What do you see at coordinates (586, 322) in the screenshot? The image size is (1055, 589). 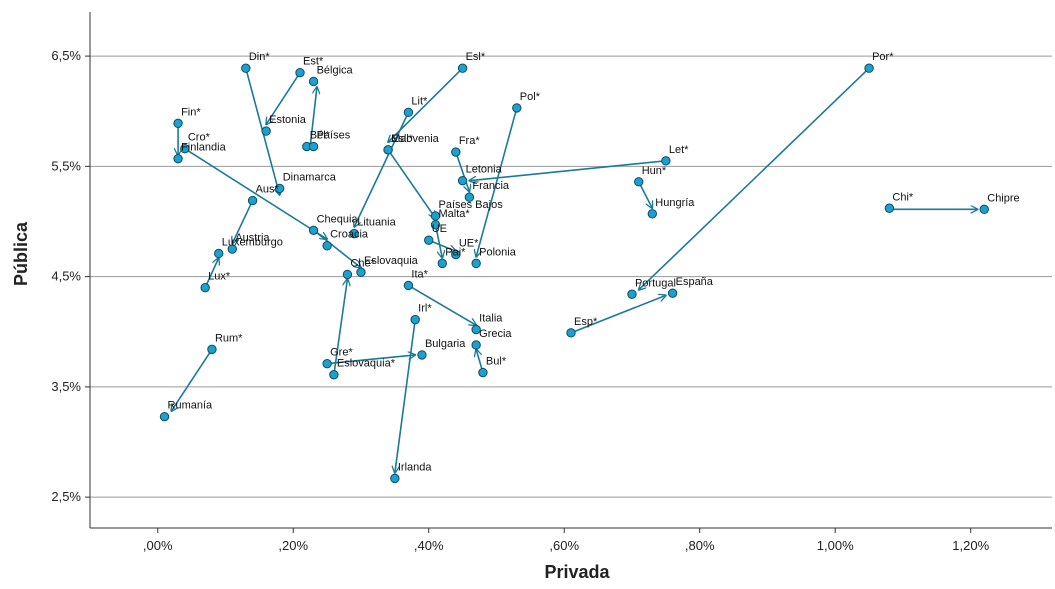 I see `point-label: Esp*` at bounding box center [586, 322].